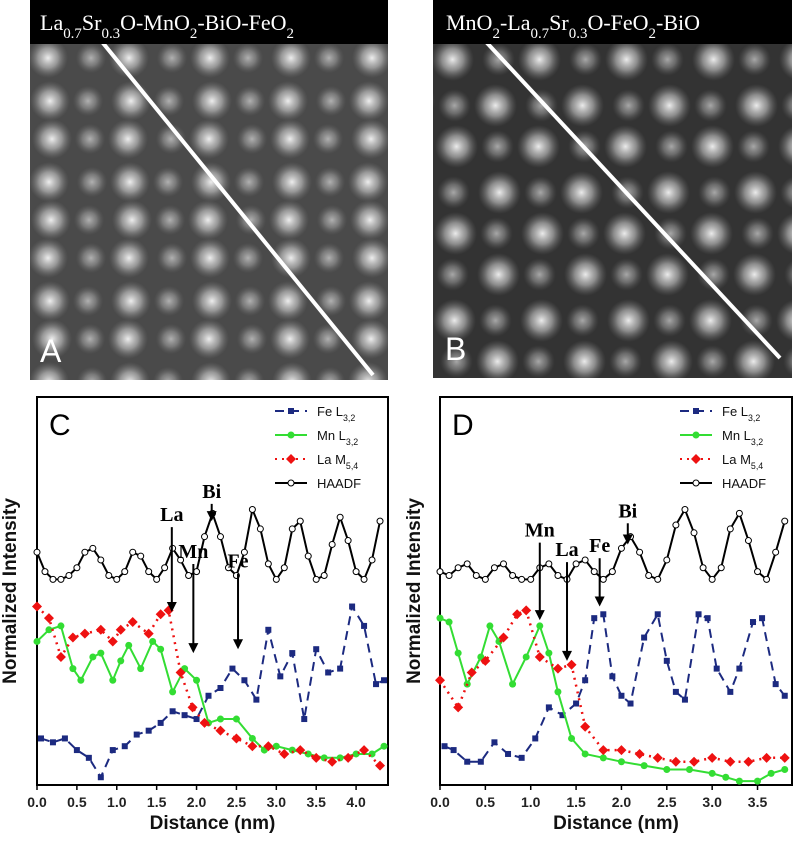 The height and width of the screenshot is (846, 793). What do you see at coordinates (486, 802) in the screenshot?
I see `x-tick-label: 0.5` at bounding box center [486, 802].